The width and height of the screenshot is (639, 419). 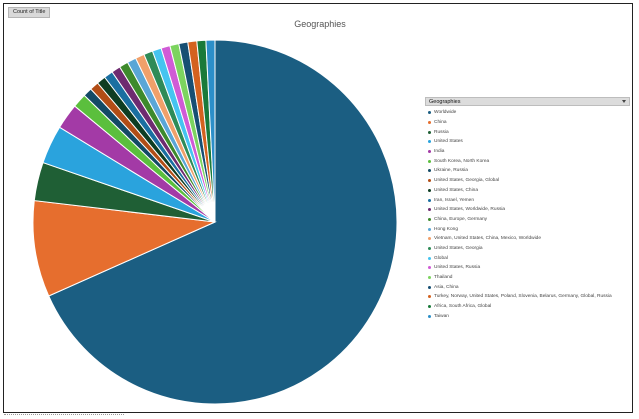 I want to click on legend-item: Russia, so click(x=530, y=132).